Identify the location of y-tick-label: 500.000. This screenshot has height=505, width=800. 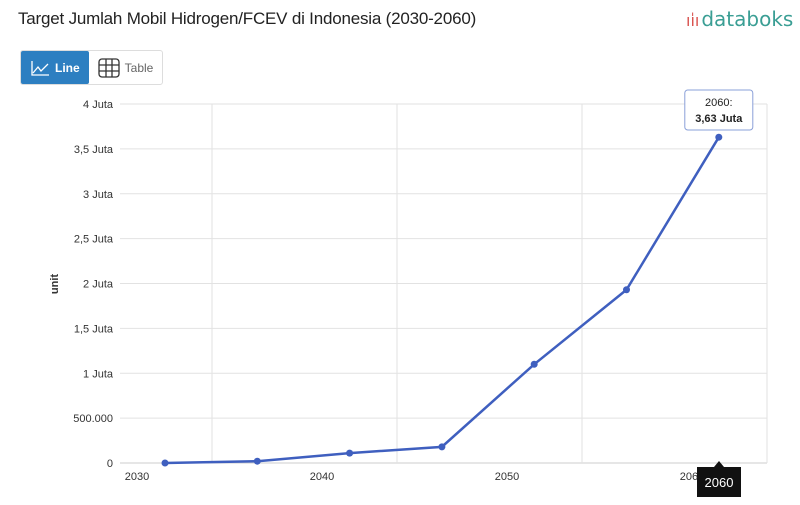
(93, 419).